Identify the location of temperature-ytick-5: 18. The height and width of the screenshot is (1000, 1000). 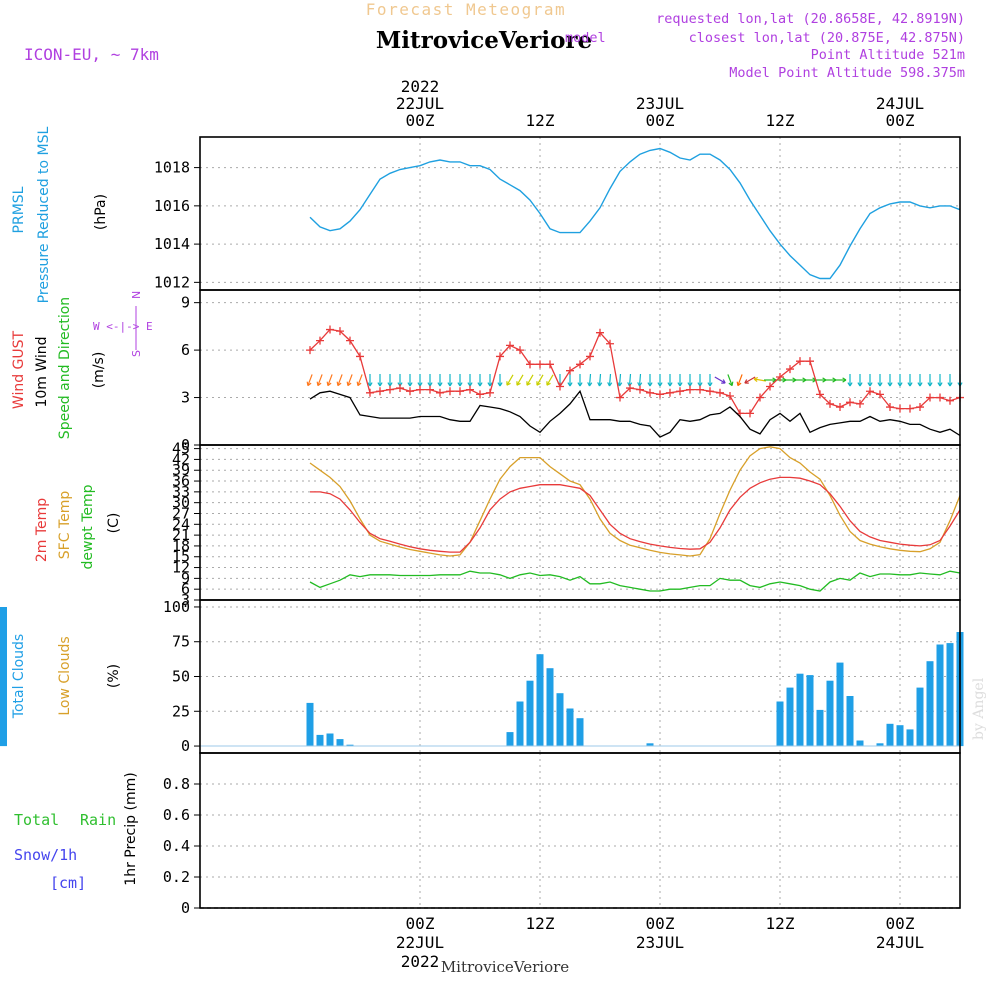
(181, 546).